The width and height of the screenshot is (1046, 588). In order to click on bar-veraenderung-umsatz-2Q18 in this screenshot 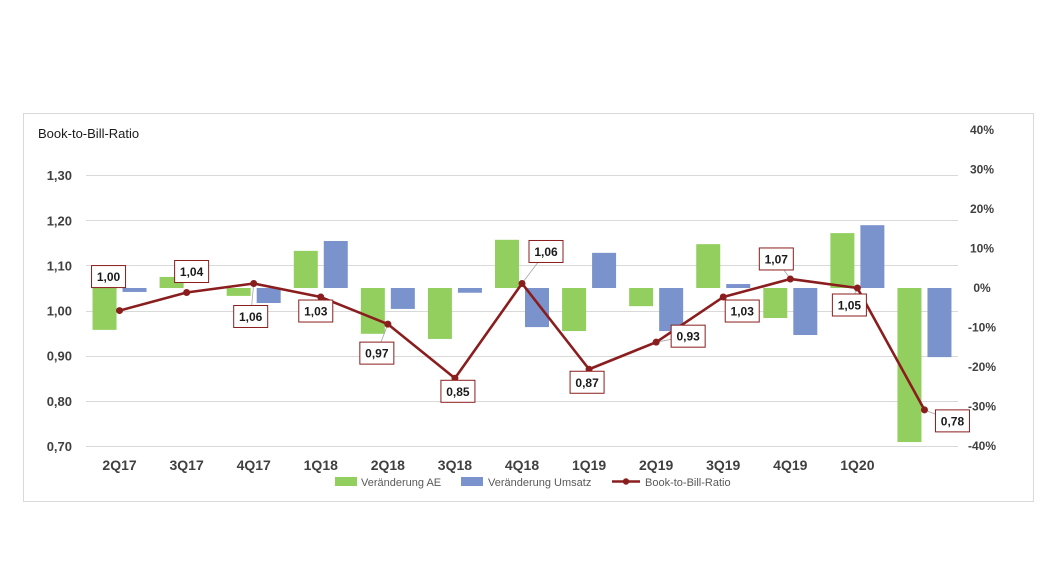, I will do `click(402, 298)`.